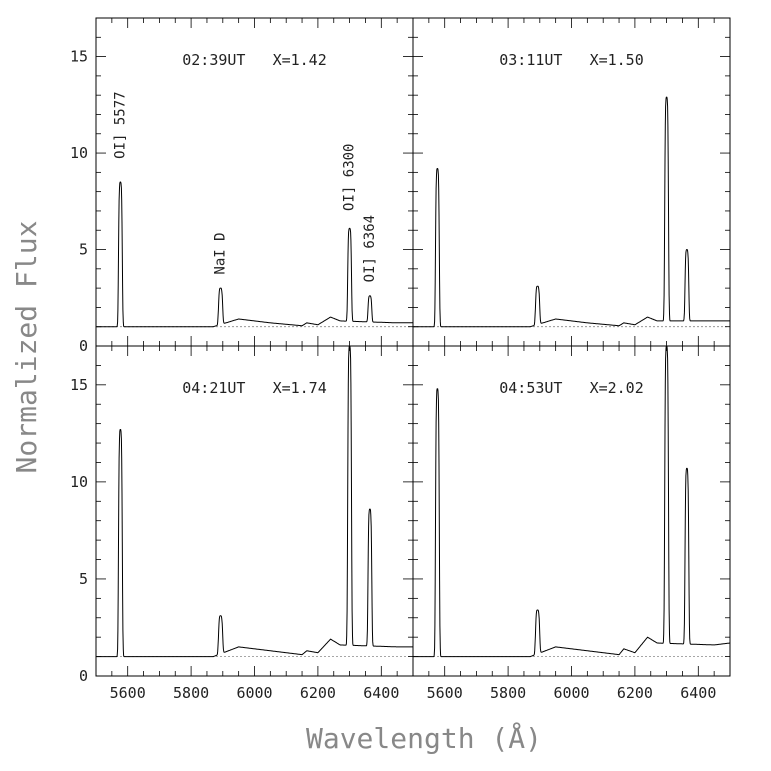 This screenshot has width=771, height=771. Describe the element at coordinates (350, 177) in the screenshot. I see `line-annotation: OI] 6300` at that location.